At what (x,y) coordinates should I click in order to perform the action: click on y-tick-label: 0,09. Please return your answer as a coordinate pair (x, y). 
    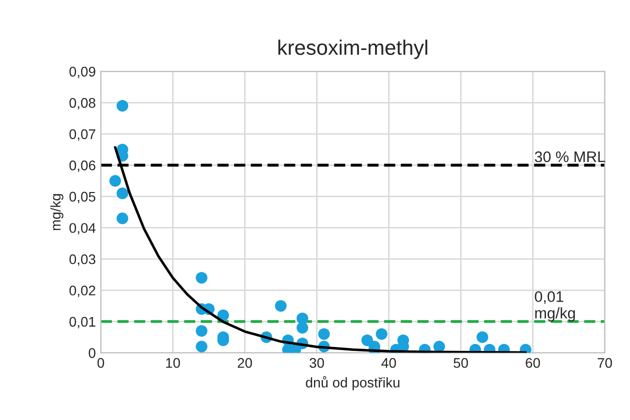
    Looking at the image, I should click on (82, 72).